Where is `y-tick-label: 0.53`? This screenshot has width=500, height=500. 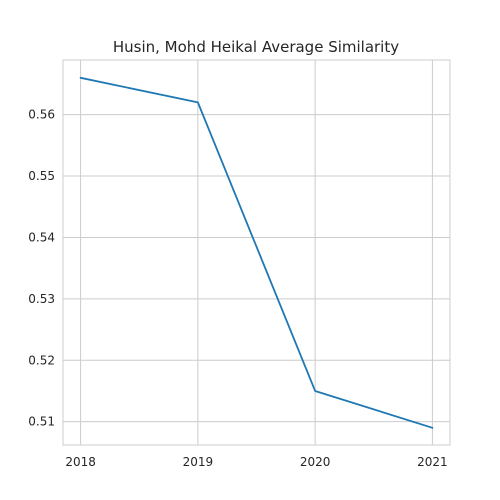
y-tick-label: 0.53 is located at coordinates (41, 299).